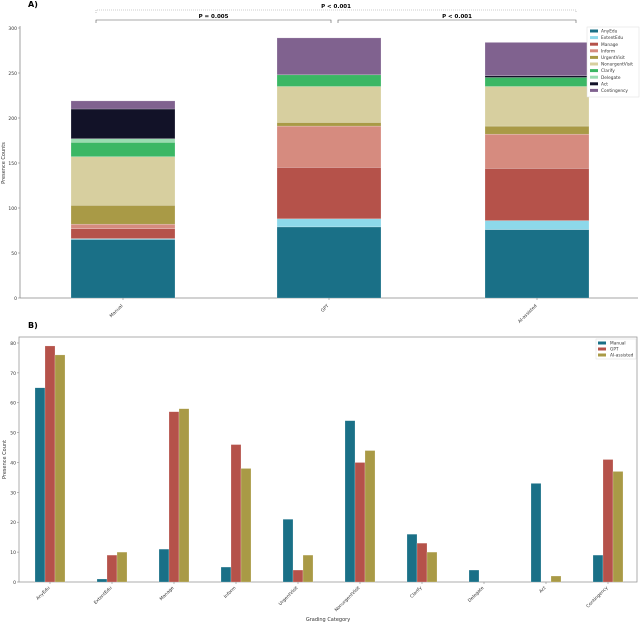 The image size is (640, 624). I want to click on x-tick-label-b: Inform, so click(230, 592).